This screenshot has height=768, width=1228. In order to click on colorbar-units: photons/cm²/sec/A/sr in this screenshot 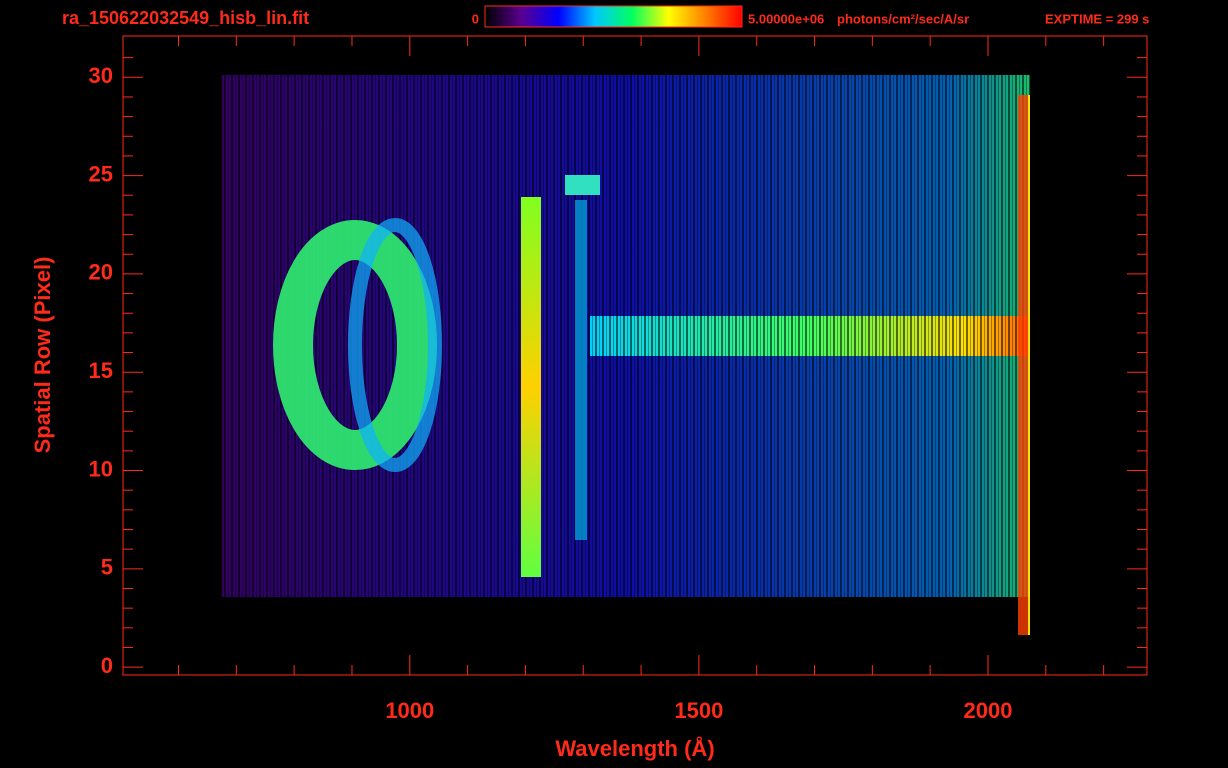, I will do `click(903, 18)`.